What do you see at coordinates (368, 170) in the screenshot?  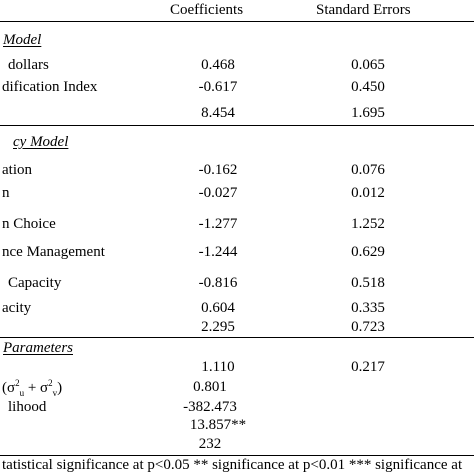 I see `se-value: 0.076` at bounding box center [368, 170].